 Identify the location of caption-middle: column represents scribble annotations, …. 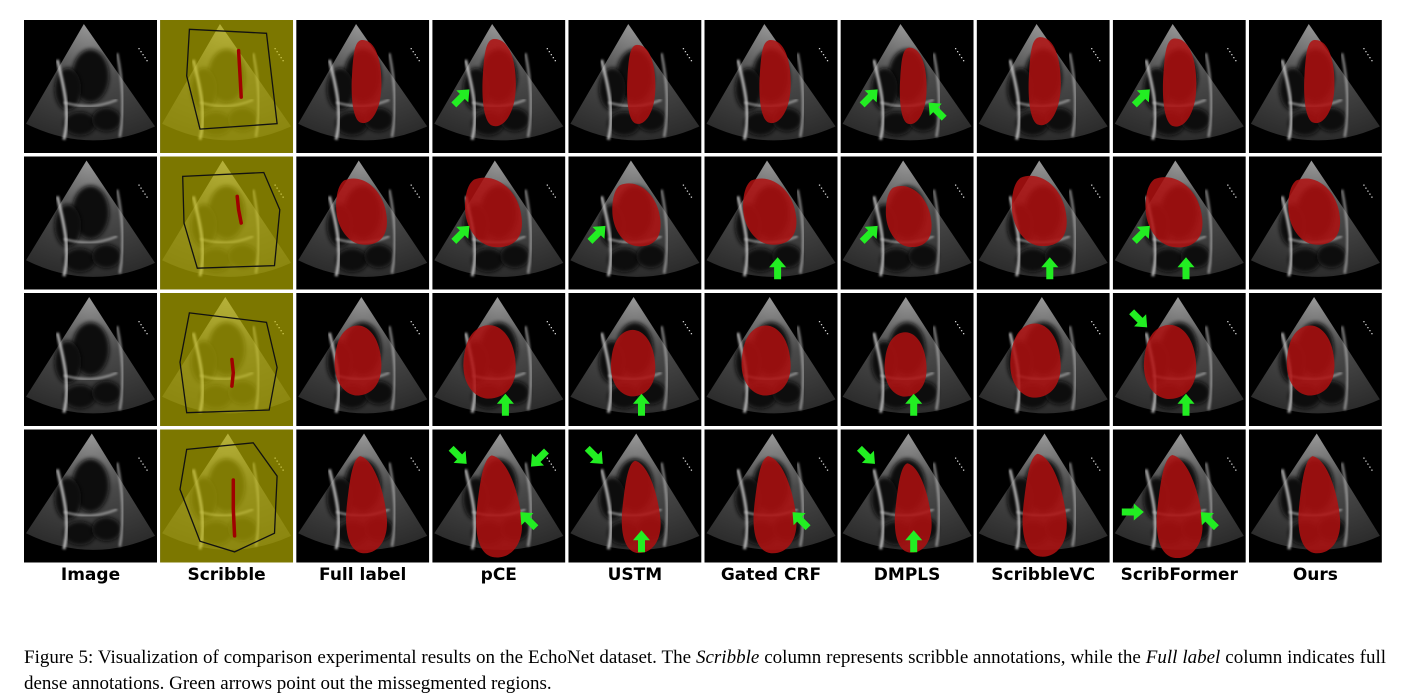
(952, 657).